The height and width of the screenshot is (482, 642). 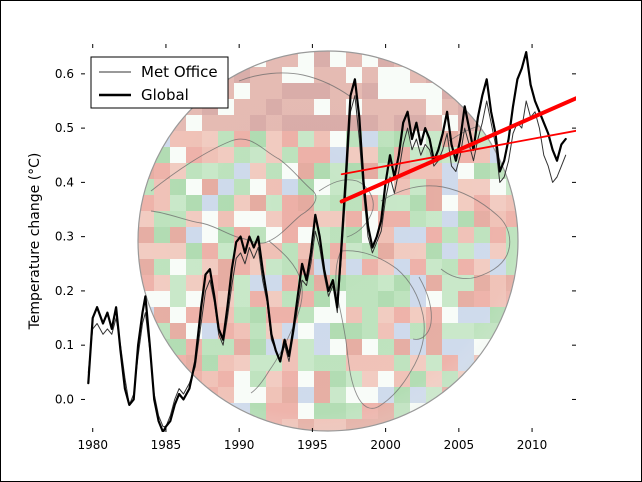 I want to click on legend-label-global: Global, so click(x=165, y=95).